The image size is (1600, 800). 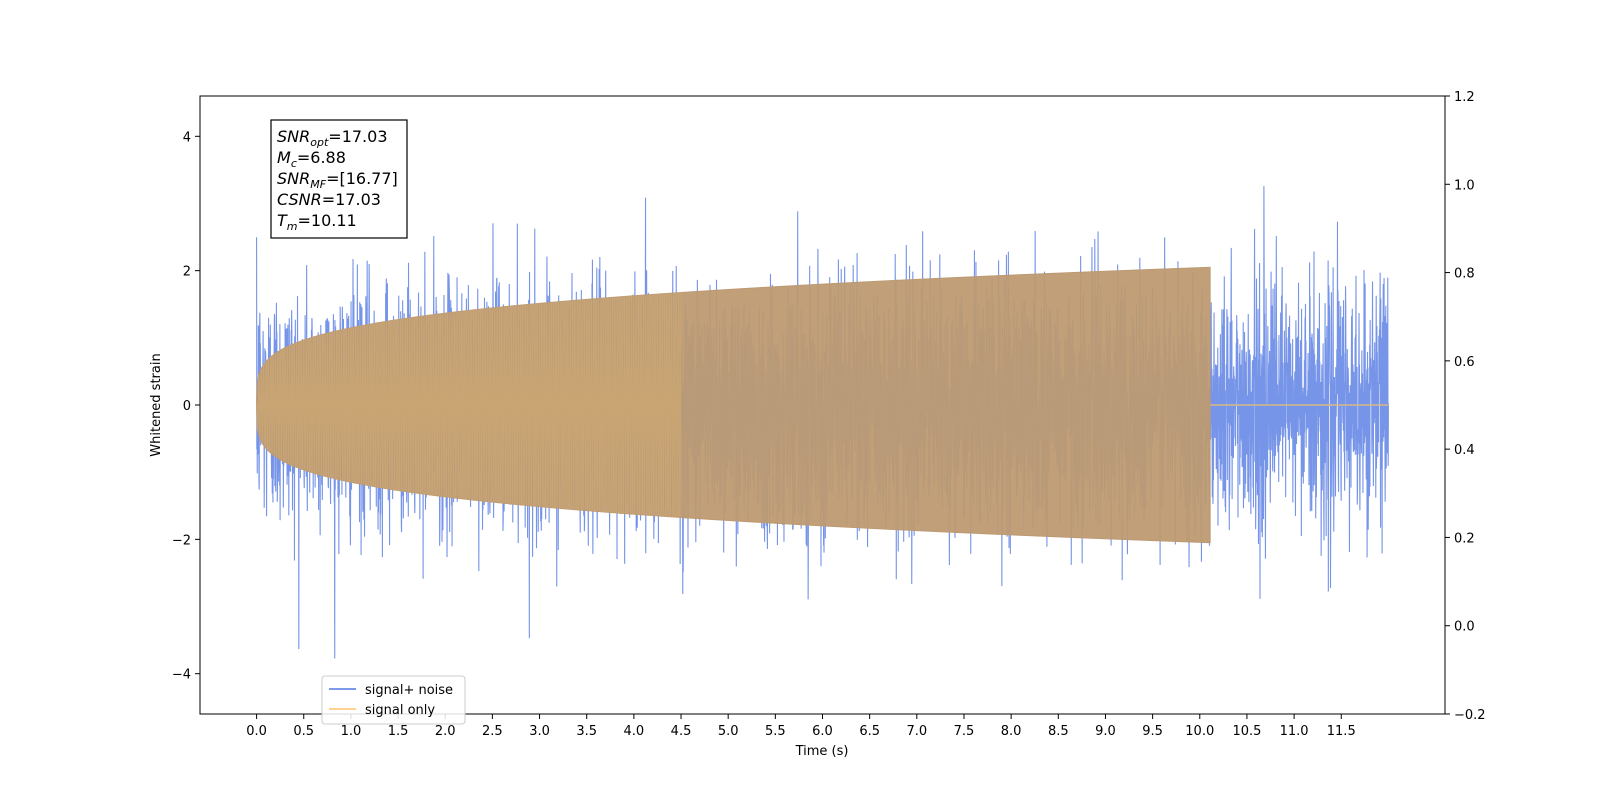 I want to click on annotation-line: SNRopt=17.03, so click(x=332, y=138).